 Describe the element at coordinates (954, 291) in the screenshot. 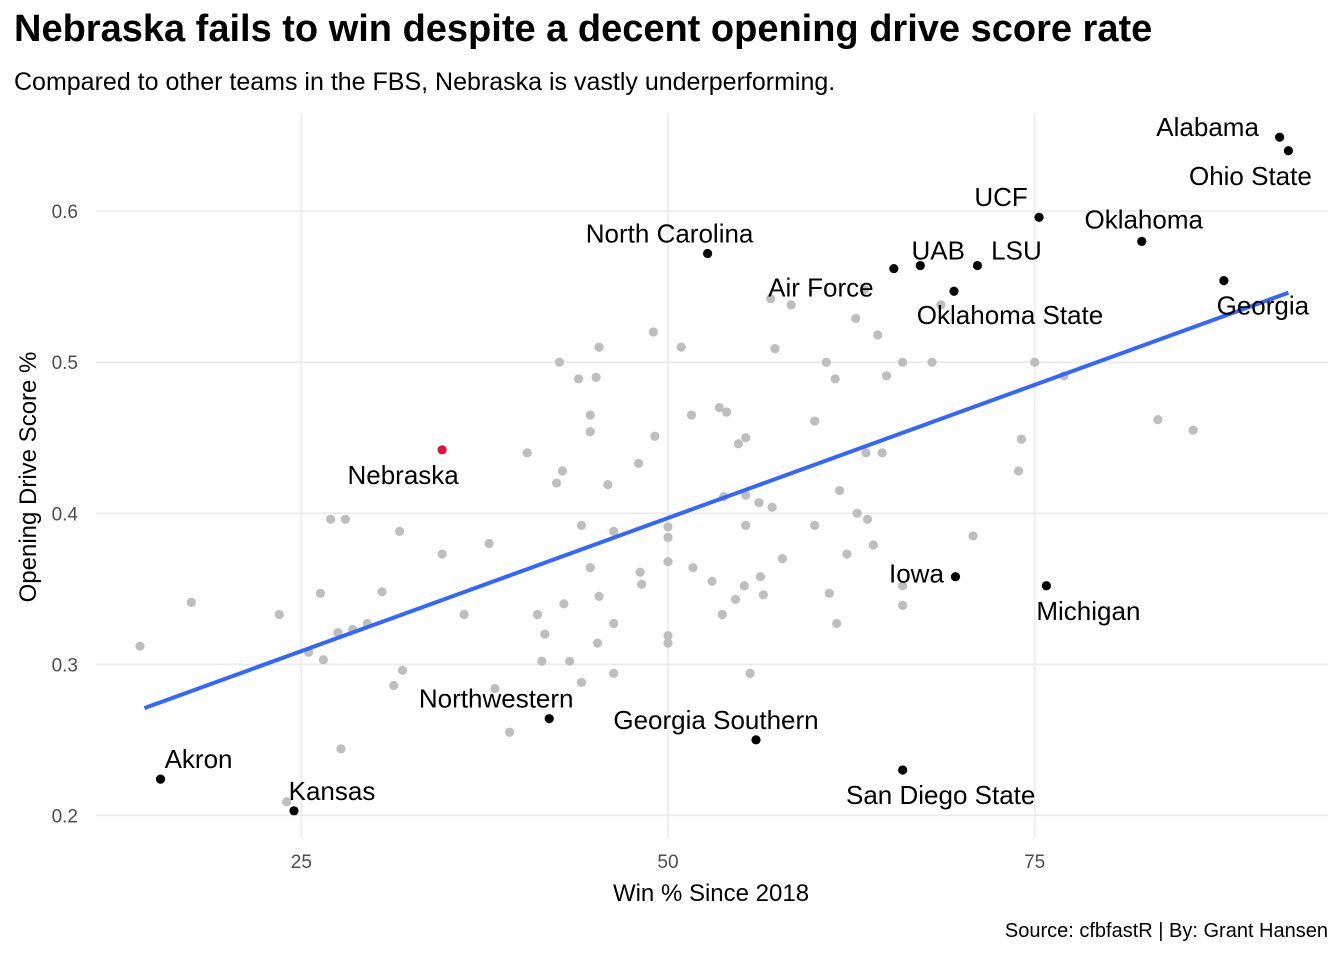

I see `team-point-oklahoma-state` at that location.